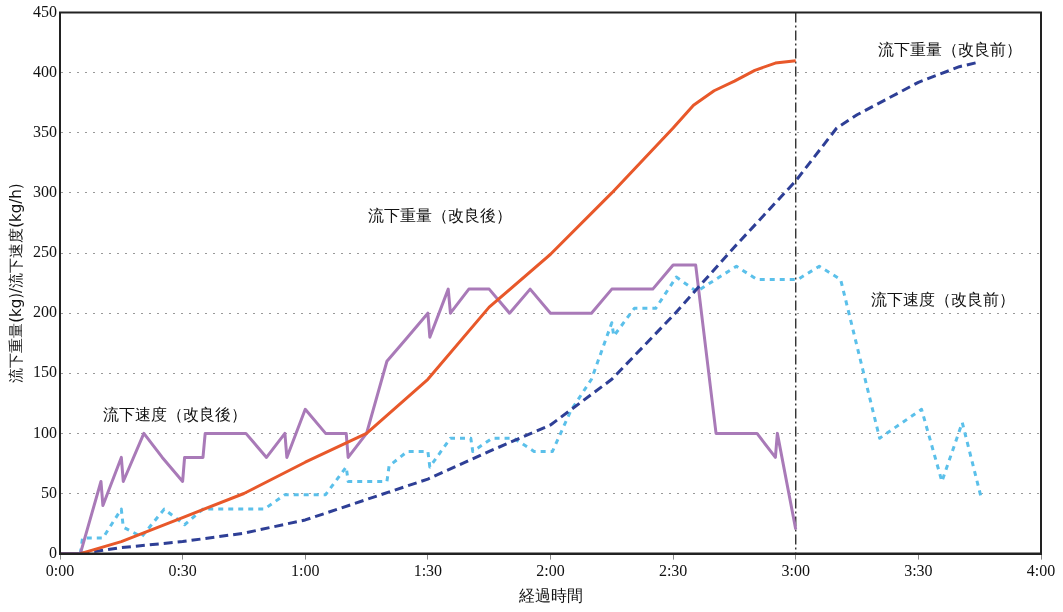 This screenshot has height=612, width=1063. What do you see at coordinates (550, 595) in the screenshot?
I see `x-axis-title: 経過時間` at bounding box center [550, 595].